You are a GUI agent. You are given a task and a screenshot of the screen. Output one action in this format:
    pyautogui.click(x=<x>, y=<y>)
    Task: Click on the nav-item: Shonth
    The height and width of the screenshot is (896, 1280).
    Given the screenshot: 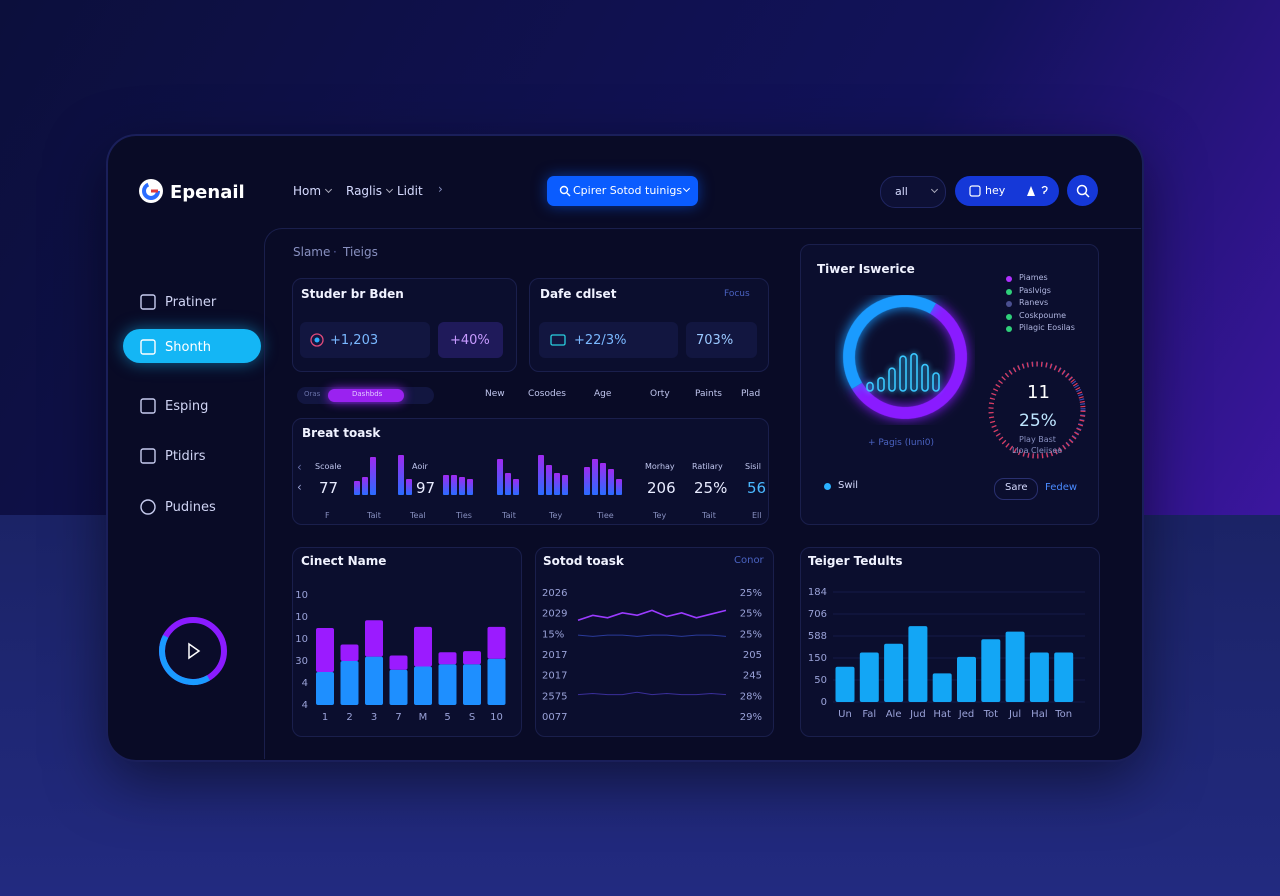 What is the action you would take?
    pyautogui.click(x=188, y=347)
    